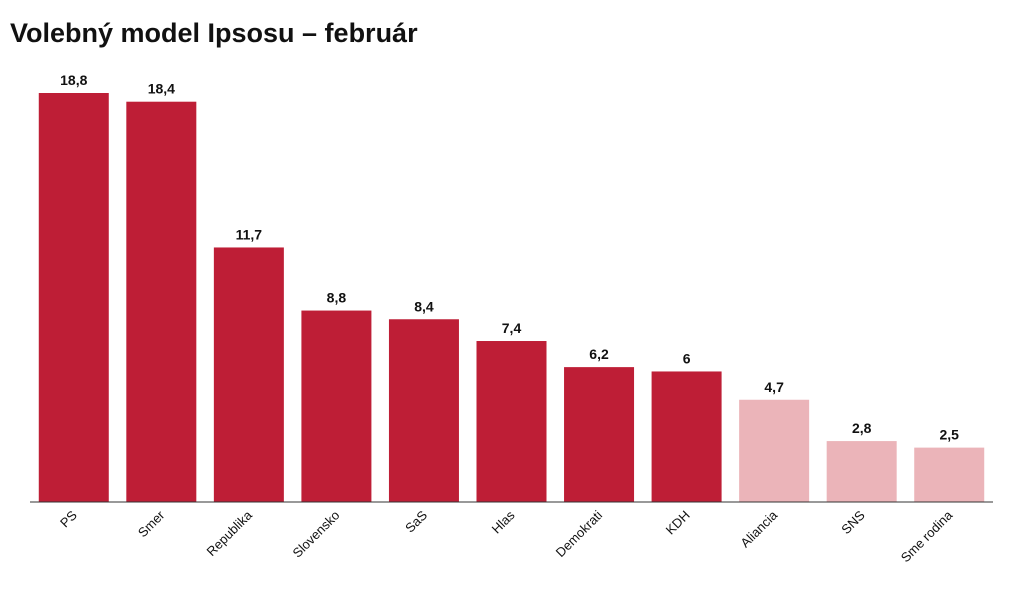 This screenshot has width=1024, height=593. Describe the element at coordinates (337, 298) in the screenshot. I see `value-label: 8,8` at that location.